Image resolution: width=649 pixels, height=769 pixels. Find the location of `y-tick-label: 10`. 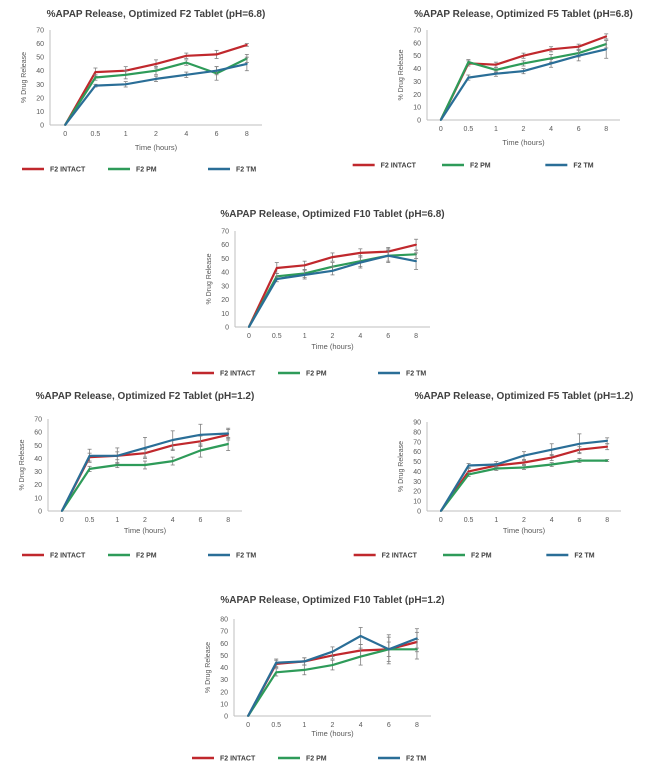

y-tick-label: 10 is located at coordinates (225, 314).